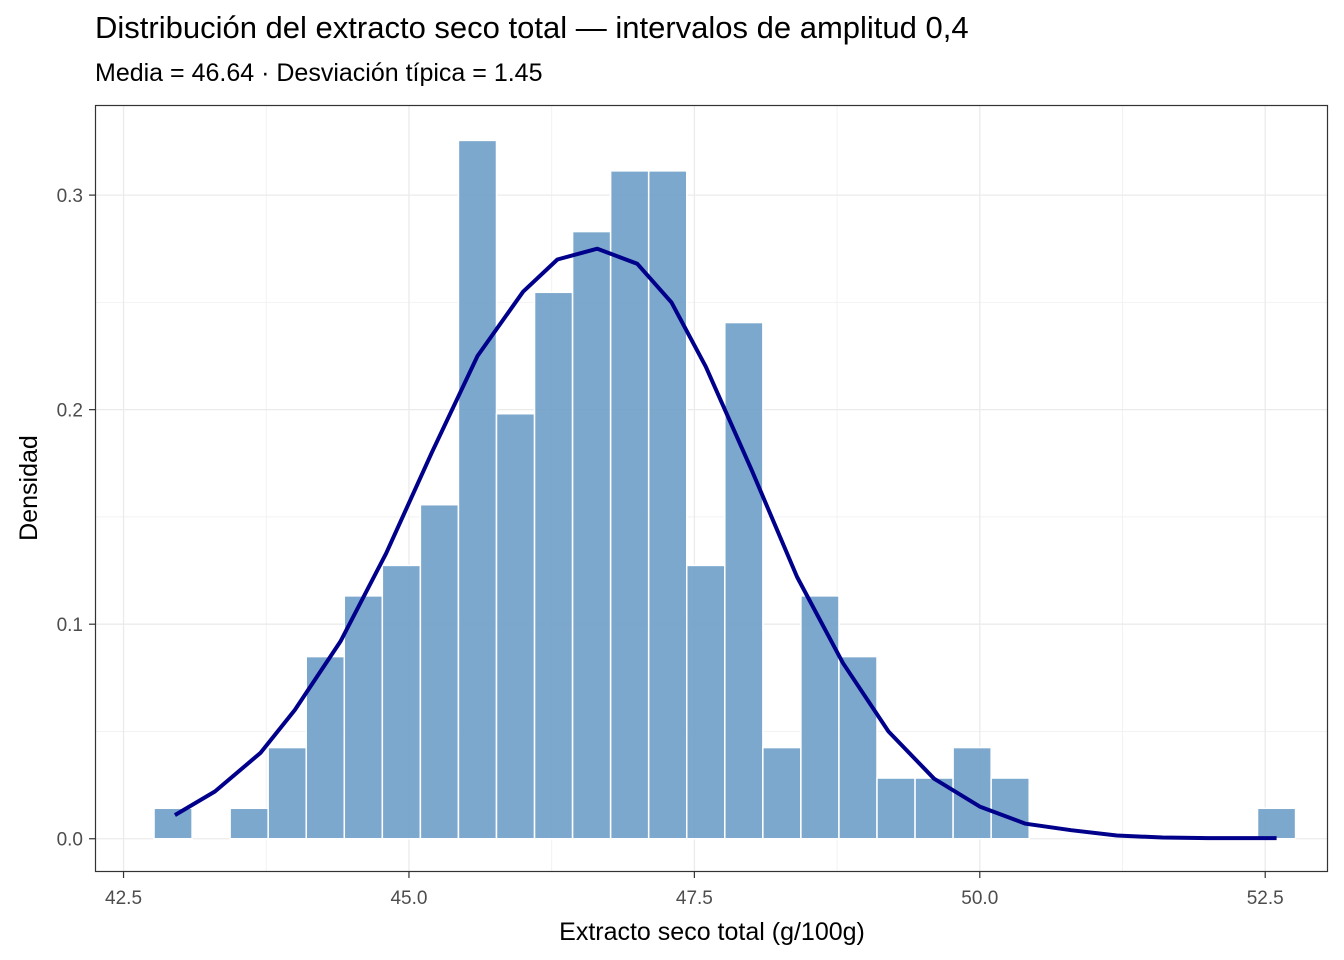  What do you see at coordinates (123, 898) in the screenshot?
I see `x-tick-label: 42.5` at bounding box center [123, 898].